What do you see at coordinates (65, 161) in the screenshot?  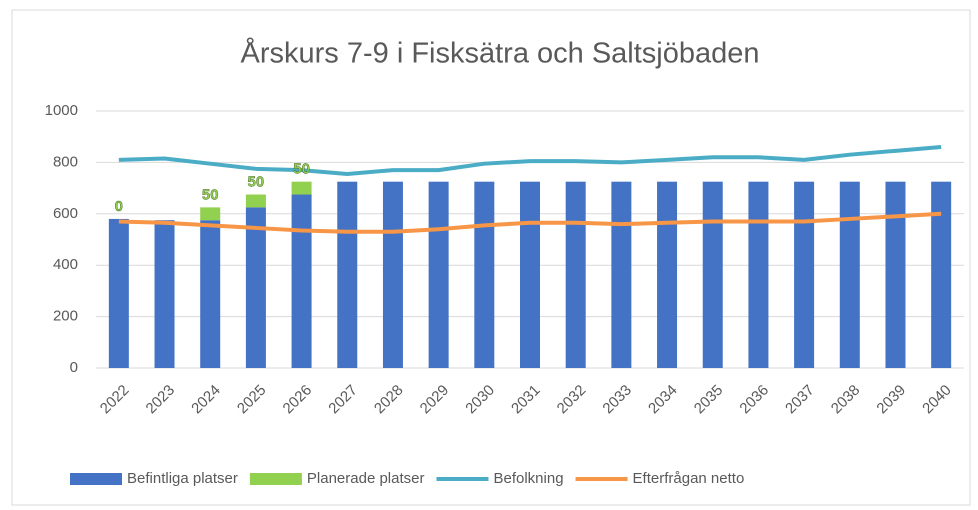 I see `y-tick-label: 800` at bounding box center [65, 161].